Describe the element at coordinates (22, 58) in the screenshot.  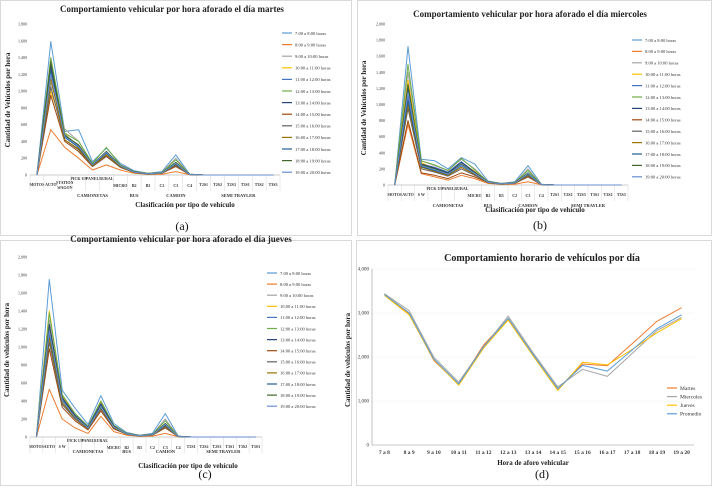
I see `y-tick-label: 1,400` at that location.